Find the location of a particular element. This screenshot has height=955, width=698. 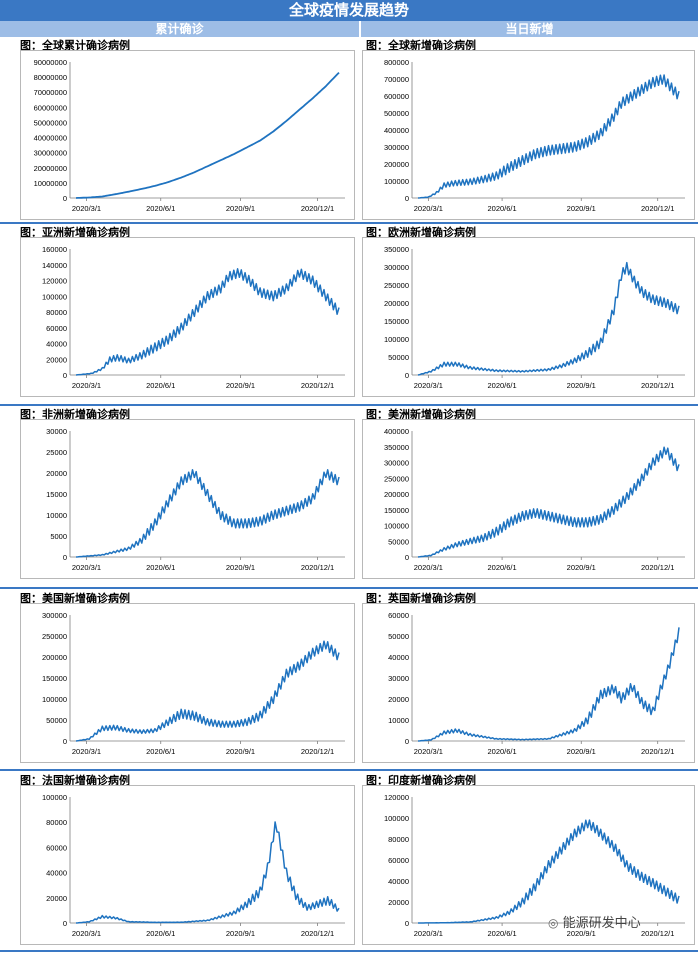

chart-title: 图：亚洲新增确诊病例 is located at coordinates (75, 232).